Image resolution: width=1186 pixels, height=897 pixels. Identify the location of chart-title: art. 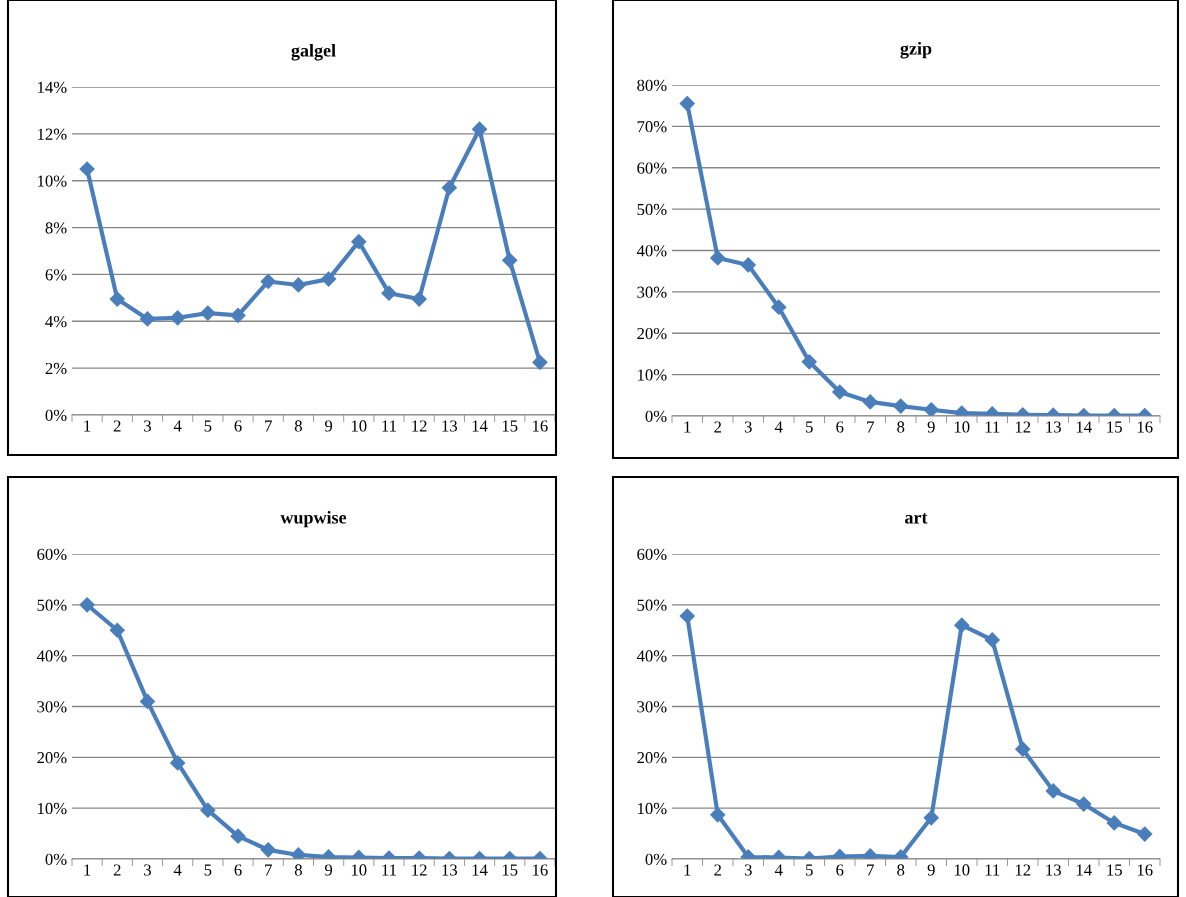
(916, 518).